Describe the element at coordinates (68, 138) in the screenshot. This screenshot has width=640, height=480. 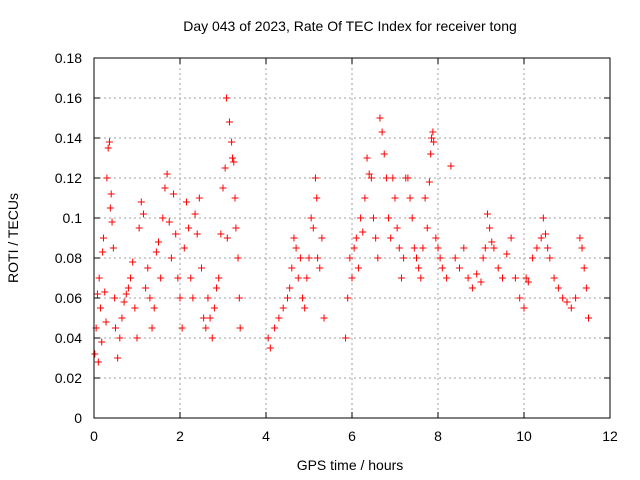
I see `y-tick-label: 0.14` at that location.